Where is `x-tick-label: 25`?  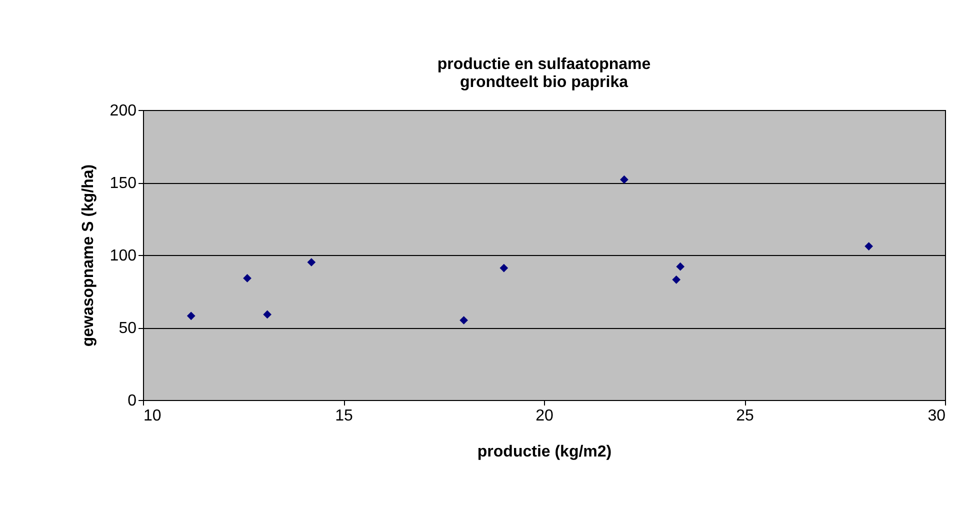
x-tick-label: 25 is located at coordinates (745, 416).